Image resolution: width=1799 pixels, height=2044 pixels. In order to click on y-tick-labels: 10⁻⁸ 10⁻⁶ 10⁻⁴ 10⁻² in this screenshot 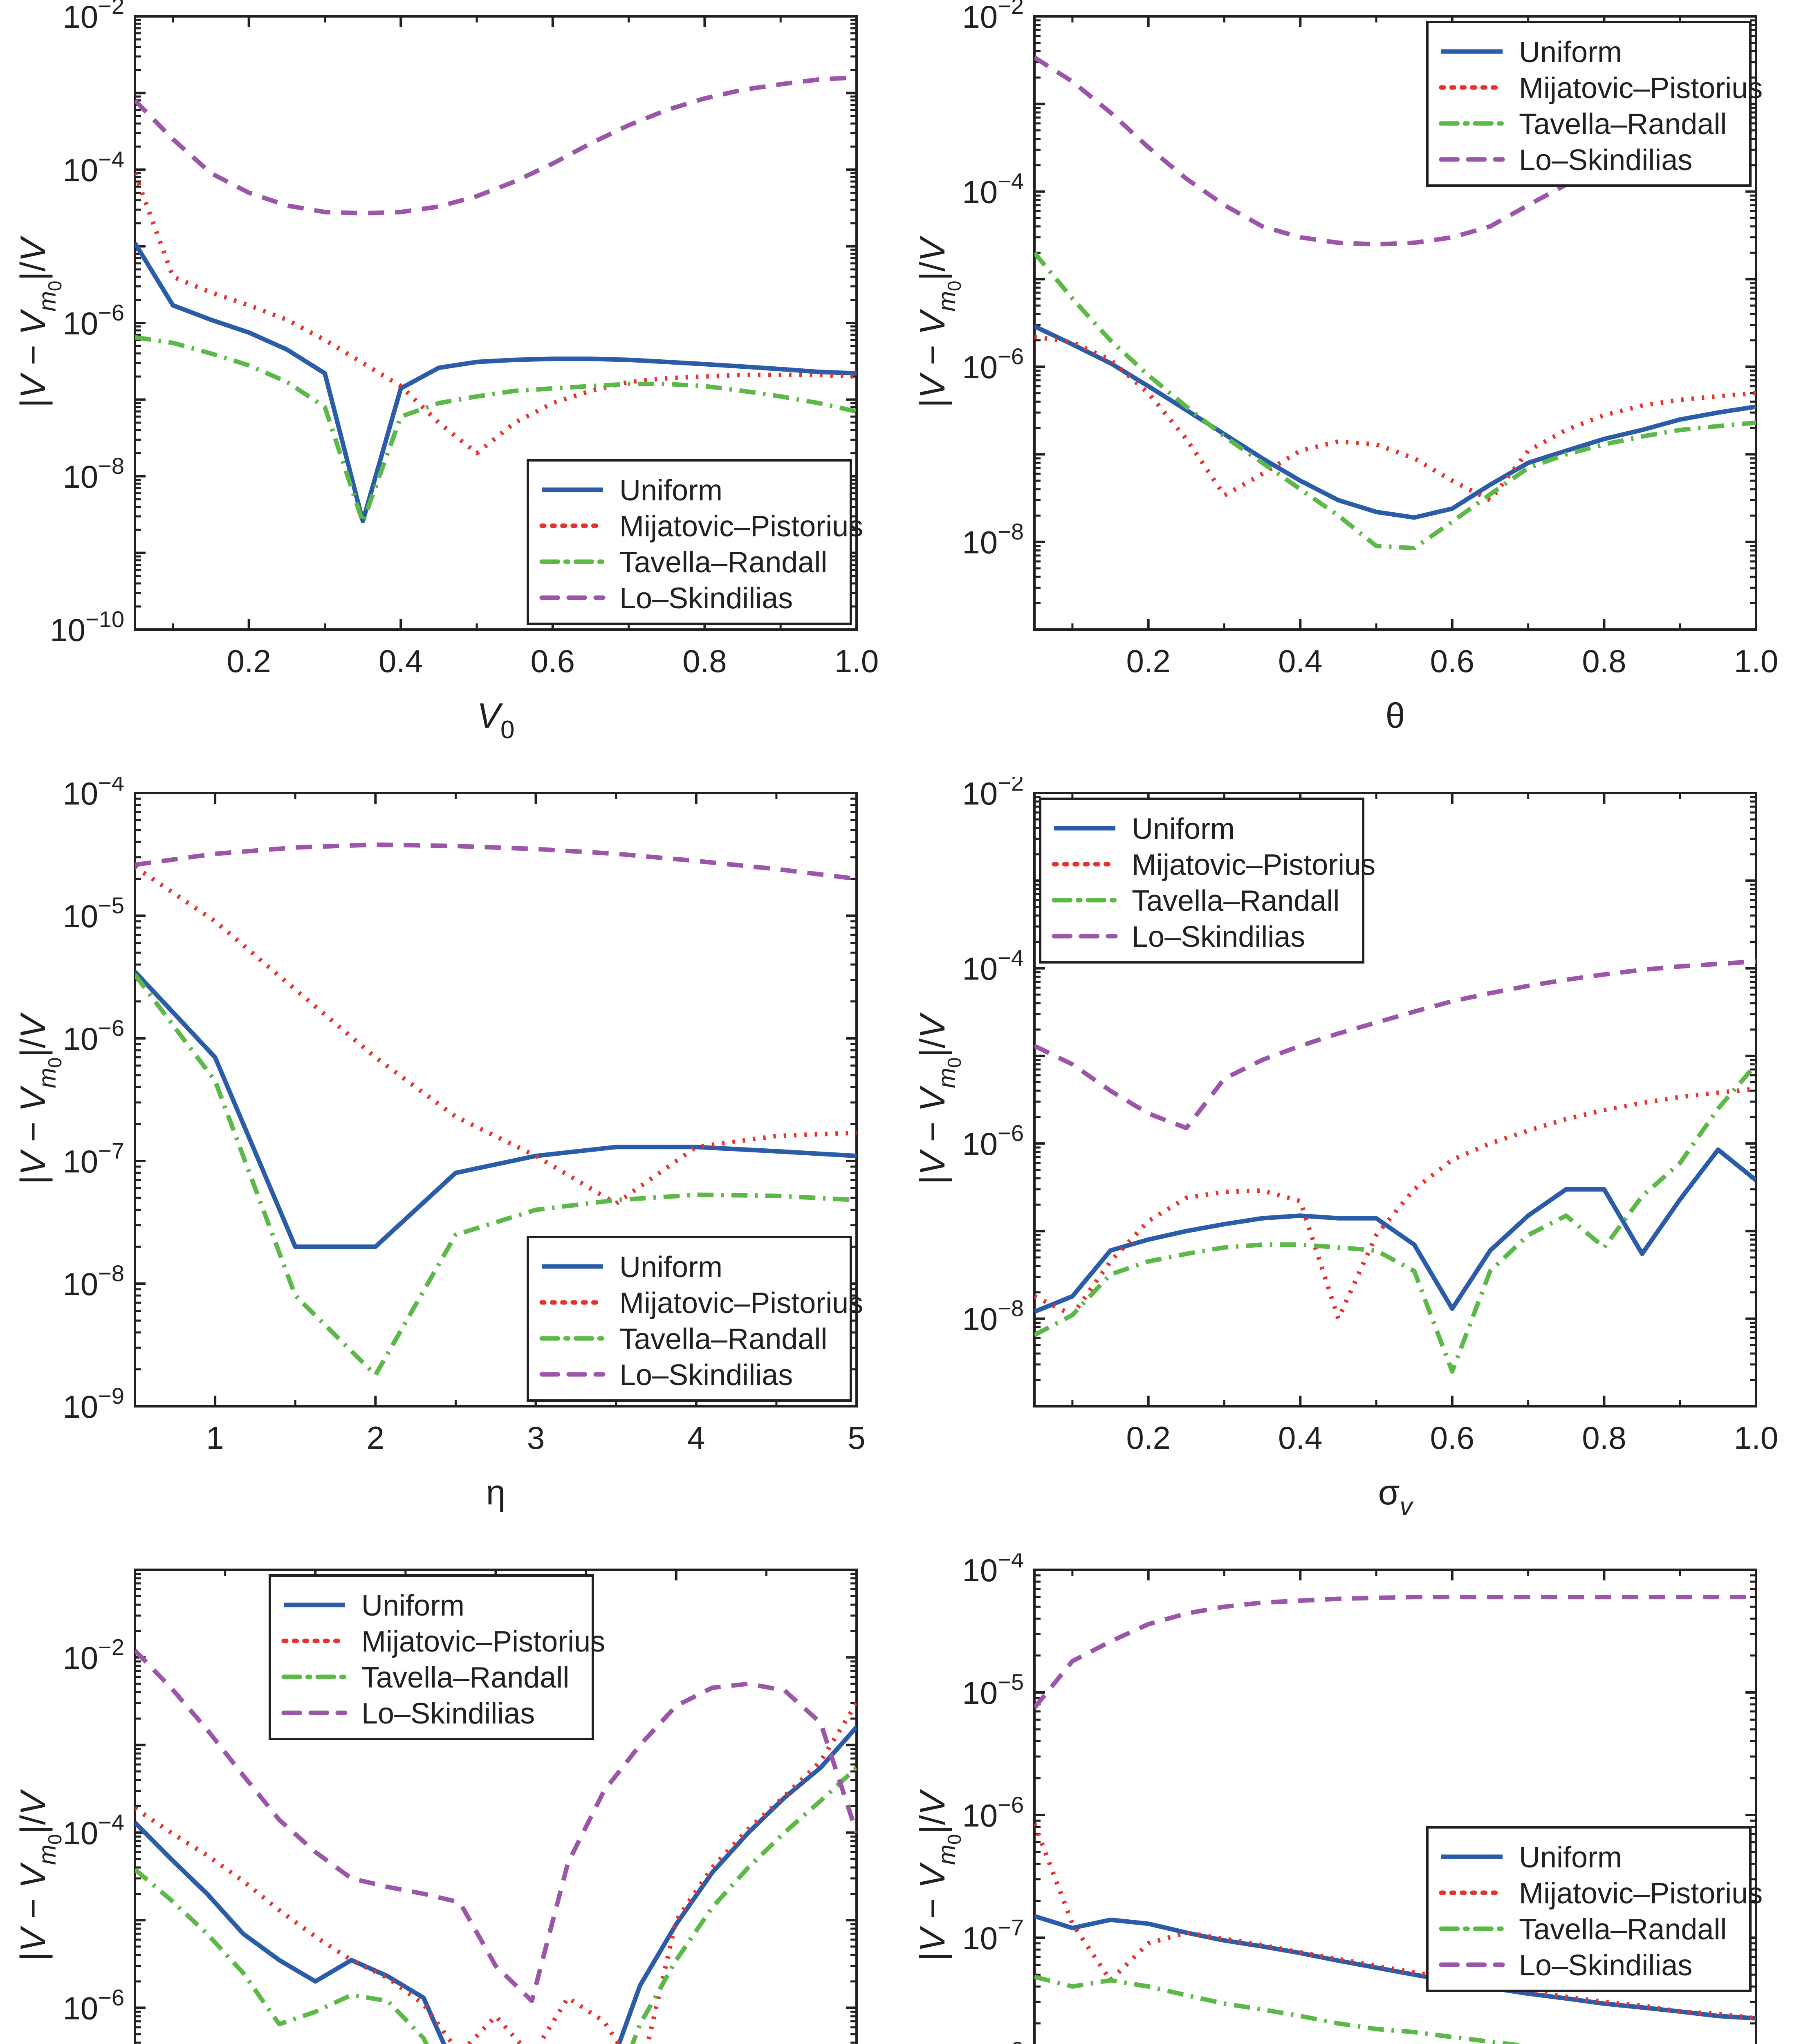, I will do `click(993, 280)`.